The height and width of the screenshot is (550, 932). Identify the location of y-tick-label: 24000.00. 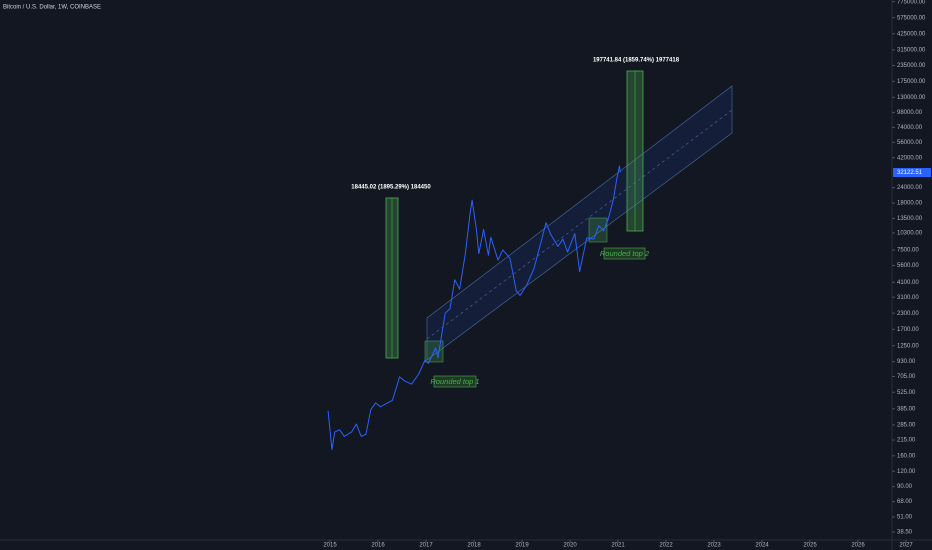
(910, 188).